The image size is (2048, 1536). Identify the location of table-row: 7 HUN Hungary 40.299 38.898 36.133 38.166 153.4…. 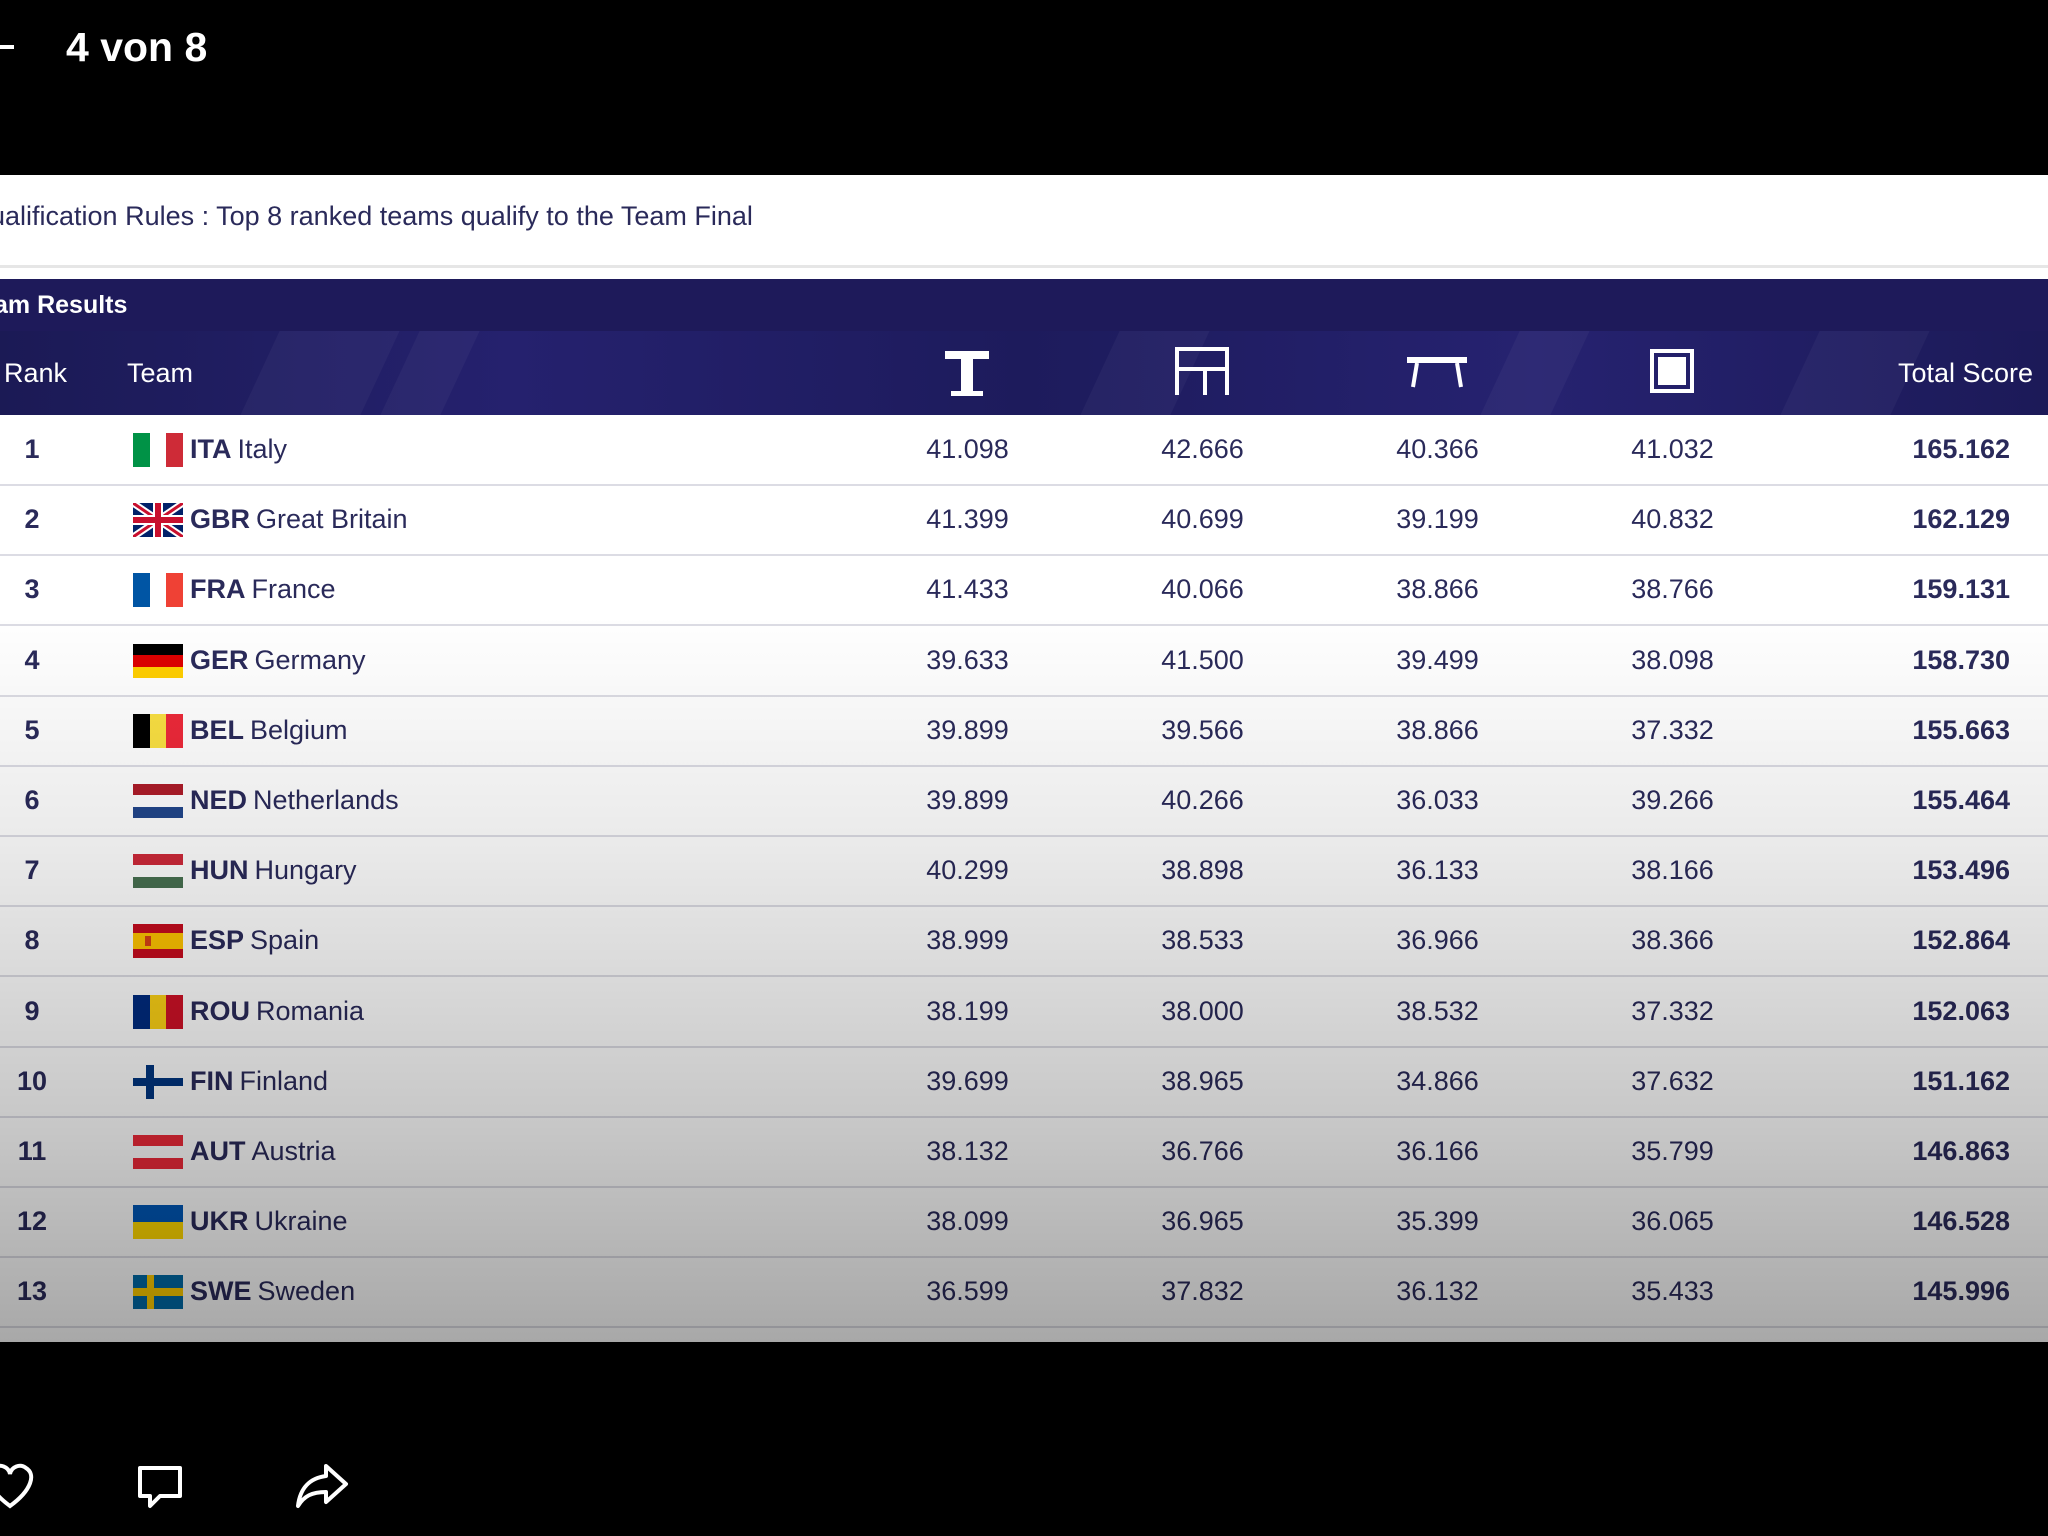
(1024, 872).